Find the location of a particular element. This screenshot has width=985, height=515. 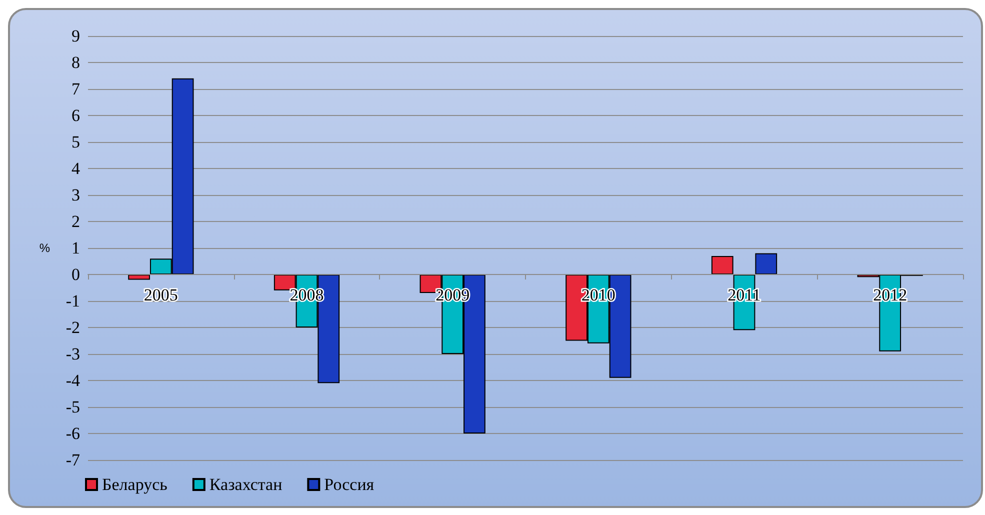

y-tick-label: 1 is located at coordinates (76, 248).